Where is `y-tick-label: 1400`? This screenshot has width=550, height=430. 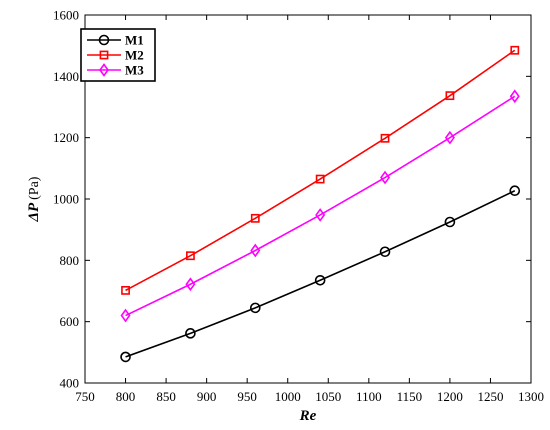
y-tick-label: 1400 is located at coordinates (66, 76).